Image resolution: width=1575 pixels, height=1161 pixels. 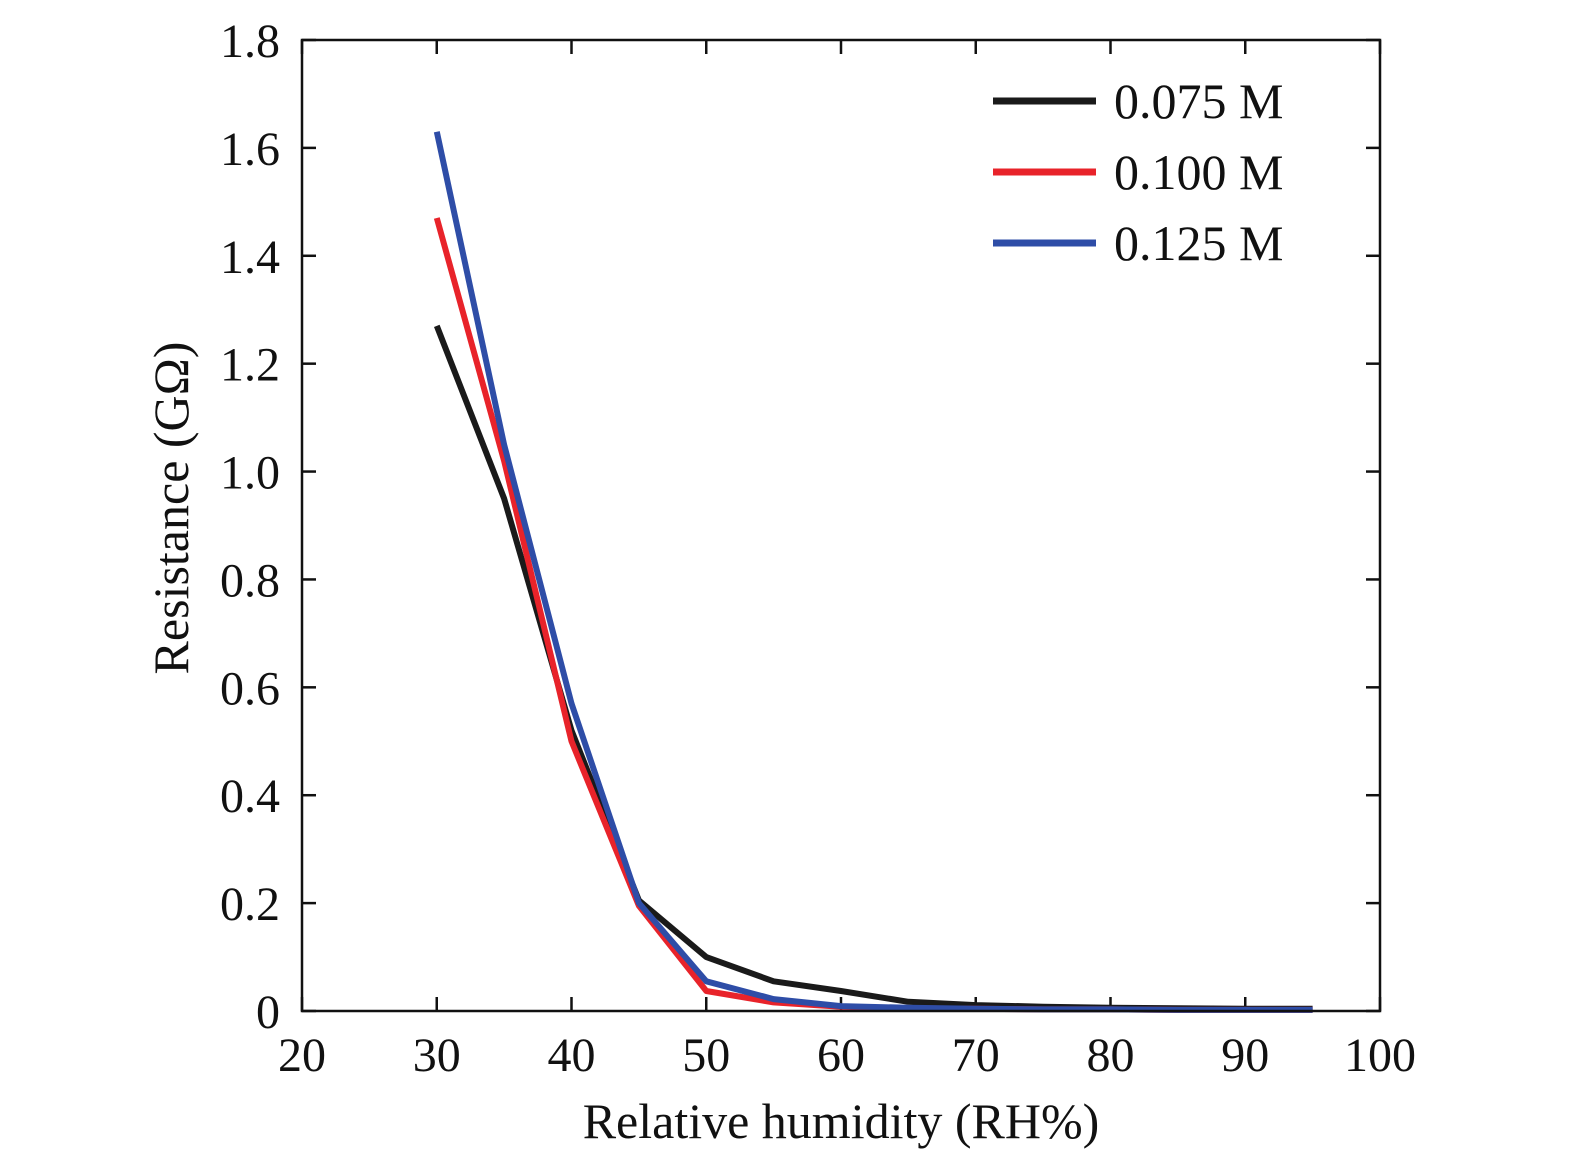 What do you see at coordinates (976, 1055) in the screenshot?
I see `x-tick-label: 70` at bounding box center [976, 1055].